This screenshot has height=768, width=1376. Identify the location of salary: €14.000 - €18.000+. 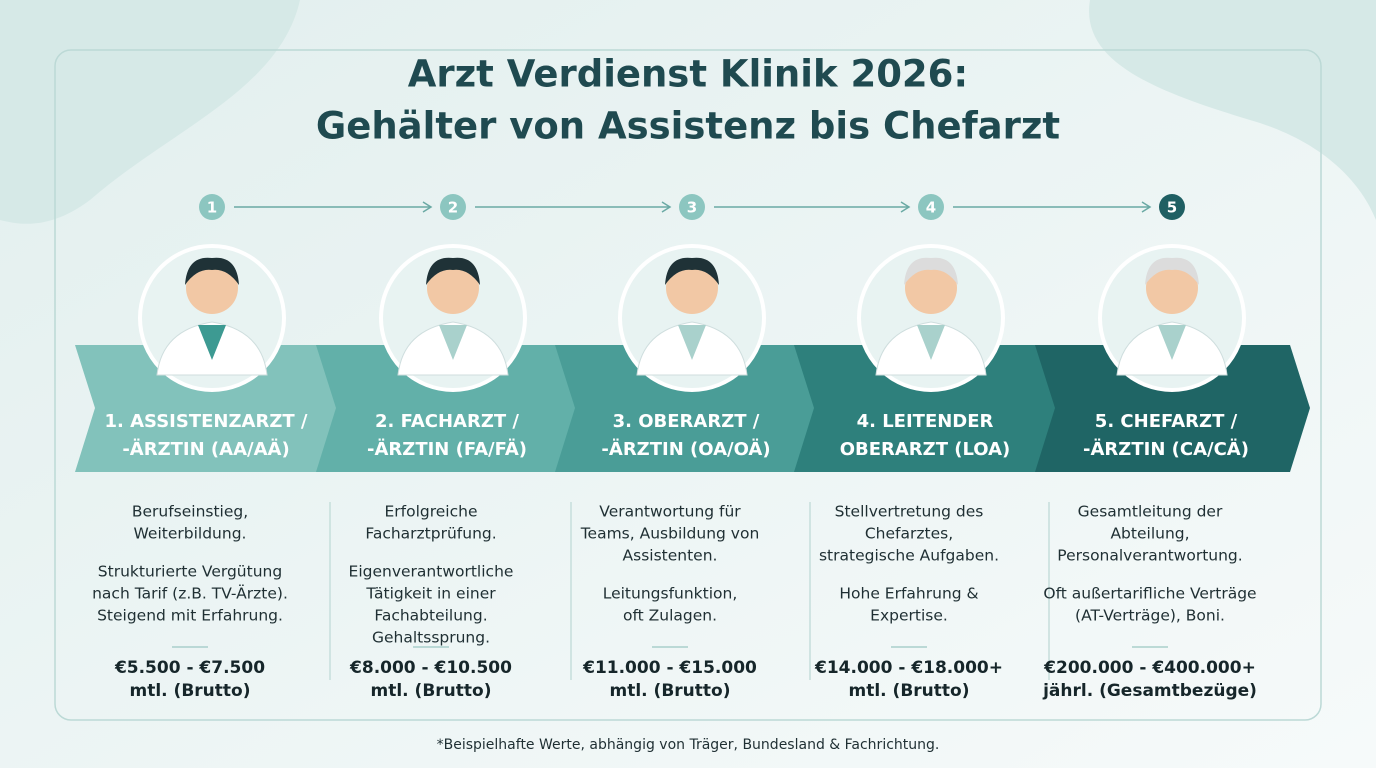
(908, 668).